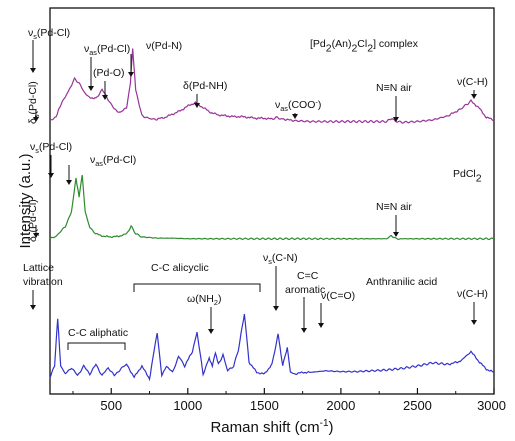 The image size is (515, 441). Describe the element at coordinates (271, 427) in the screenshot. I see `x-axis-label: Raman shift (cm-1)` at that location.